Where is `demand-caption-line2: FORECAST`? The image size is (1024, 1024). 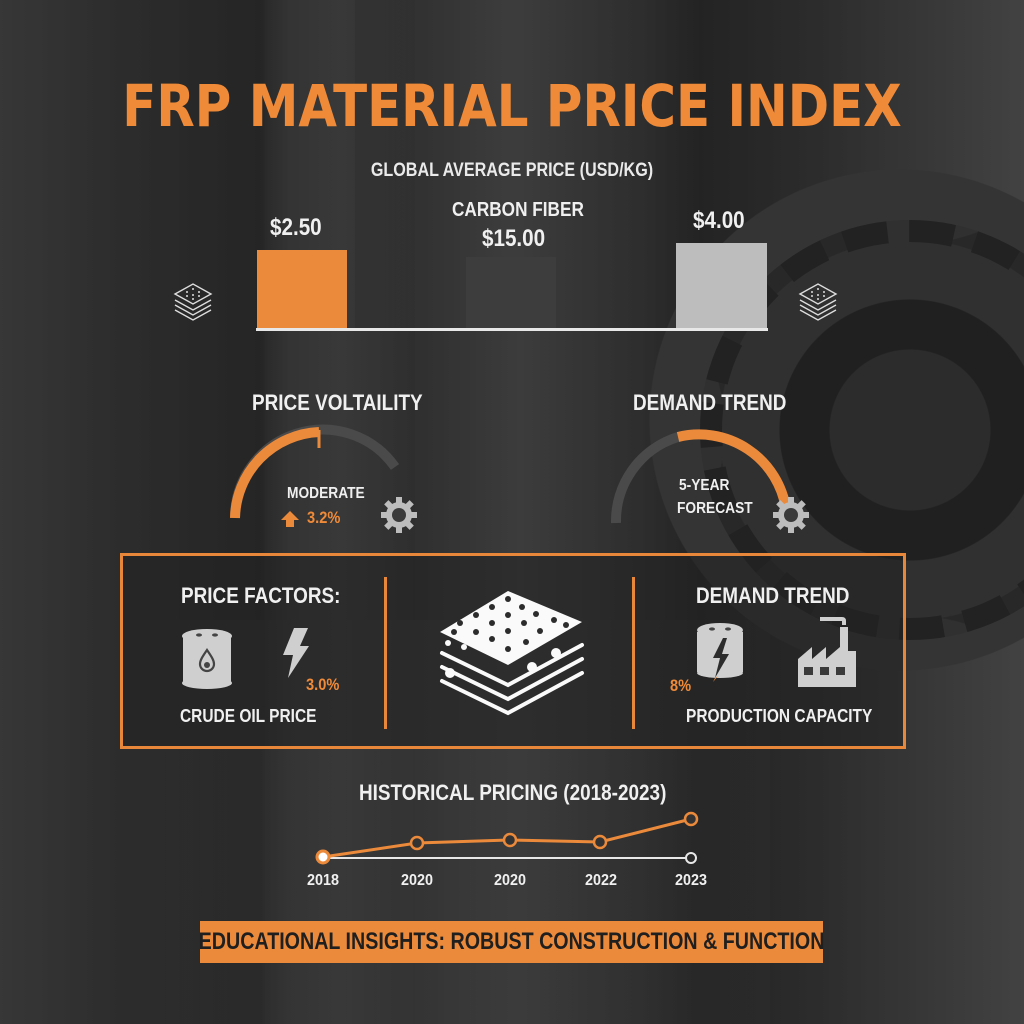
demand-caption-line2: FORECAST is located at coordinates (715, 508).